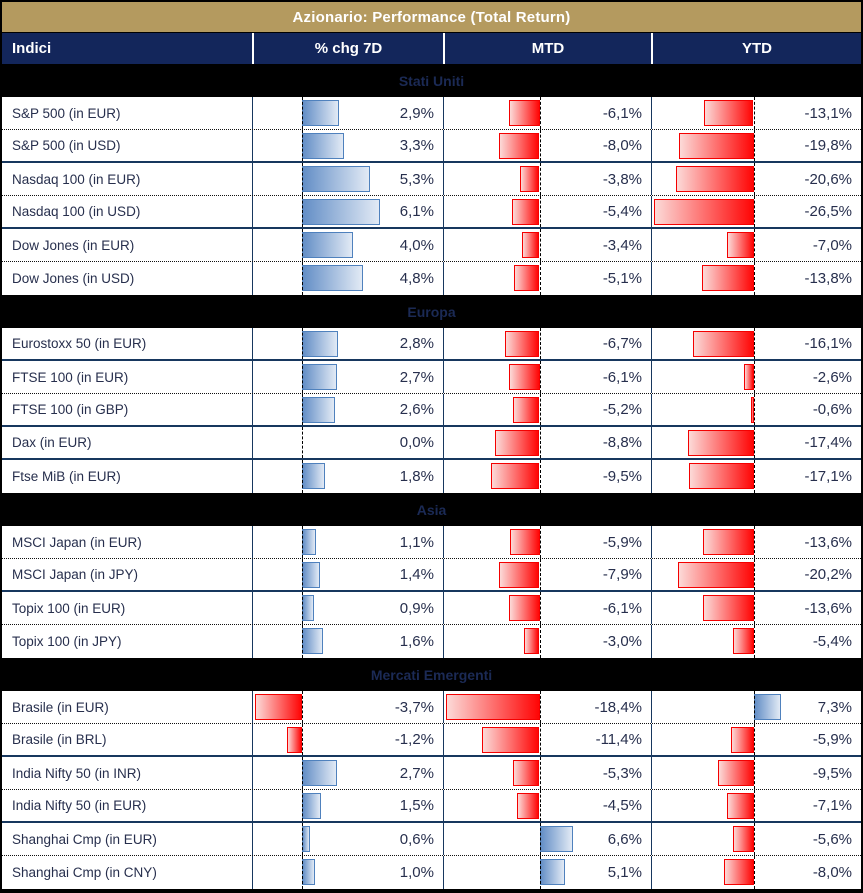 Image resolution: width=863 pixels, height=893 pixels. What do you see at coordinates (69, 608) in the screenshot?
I see `row-label: Topix 100 (in EUR)` at bounding box center [69, 608].